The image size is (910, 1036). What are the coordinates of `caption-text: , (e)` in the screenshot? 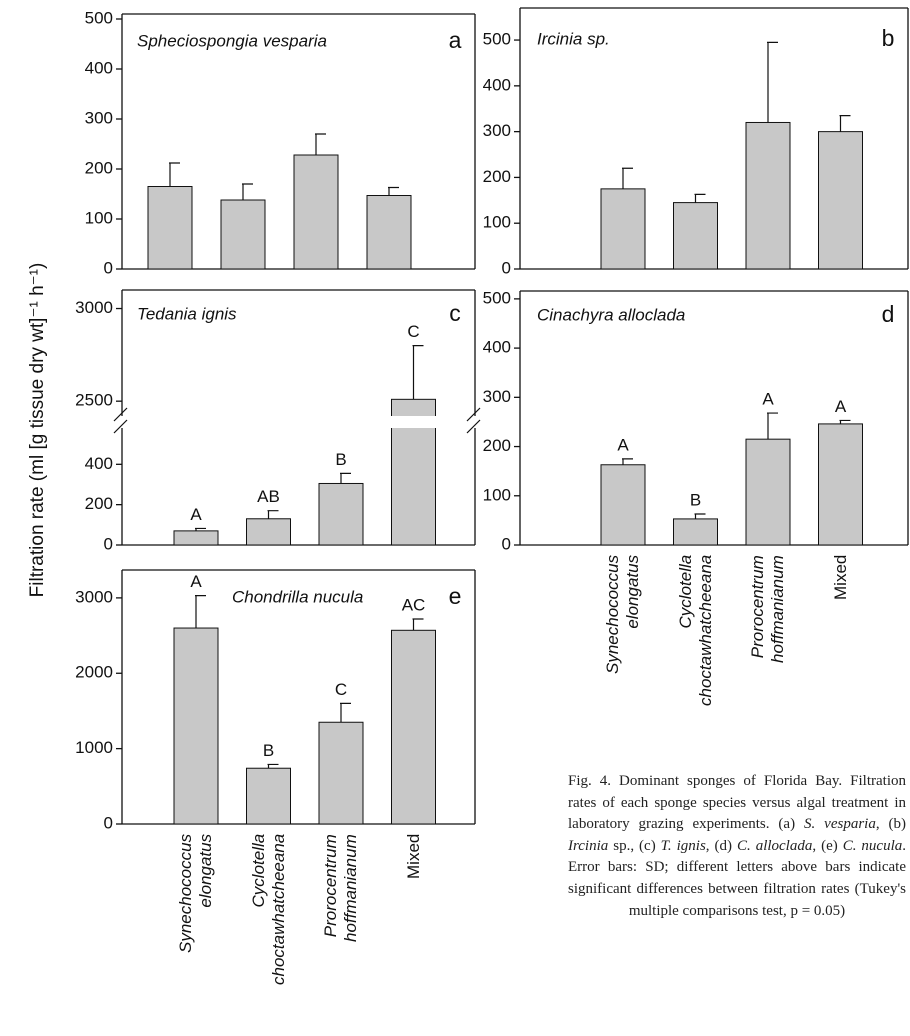 It's located at (827, 845).